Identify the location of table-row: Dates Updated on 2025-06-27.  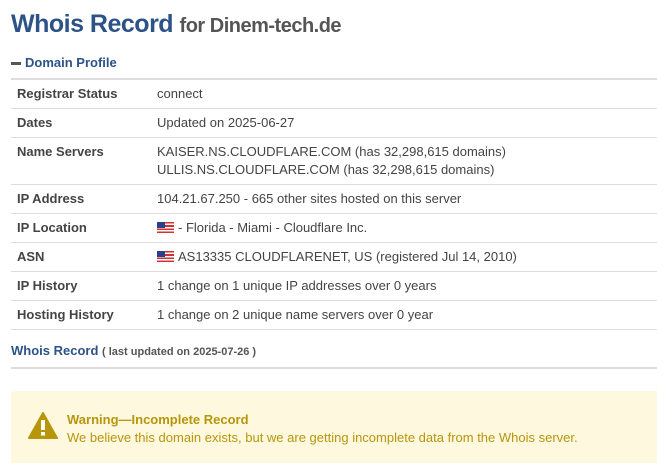
(334, 123).